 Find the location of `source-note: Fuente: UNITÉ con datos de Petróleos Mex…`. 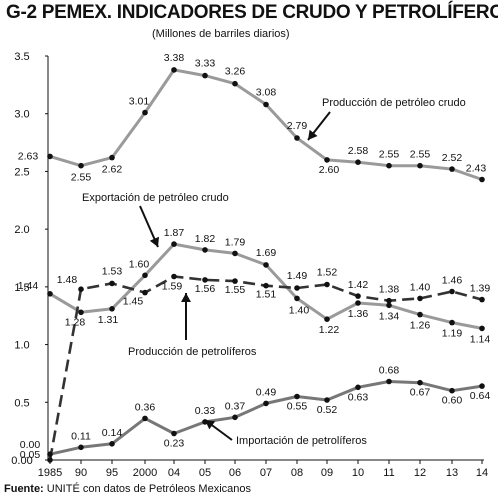

source-note: Fuente: UNITÉ con datos de Petróleos Mex… is located at coordinates (127, 489).